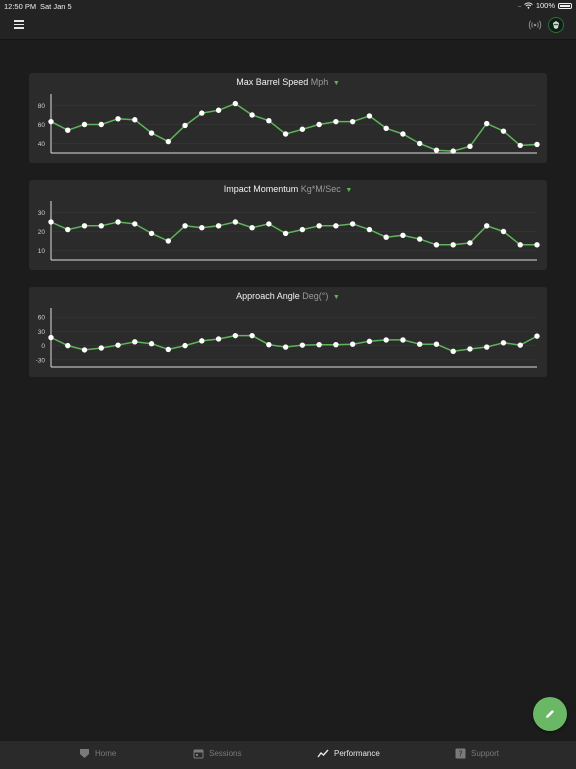 The width and height of the screenshot is (576, 769). I want to click on chart-impact-momentum: 10 20 30, so click(289, 231).